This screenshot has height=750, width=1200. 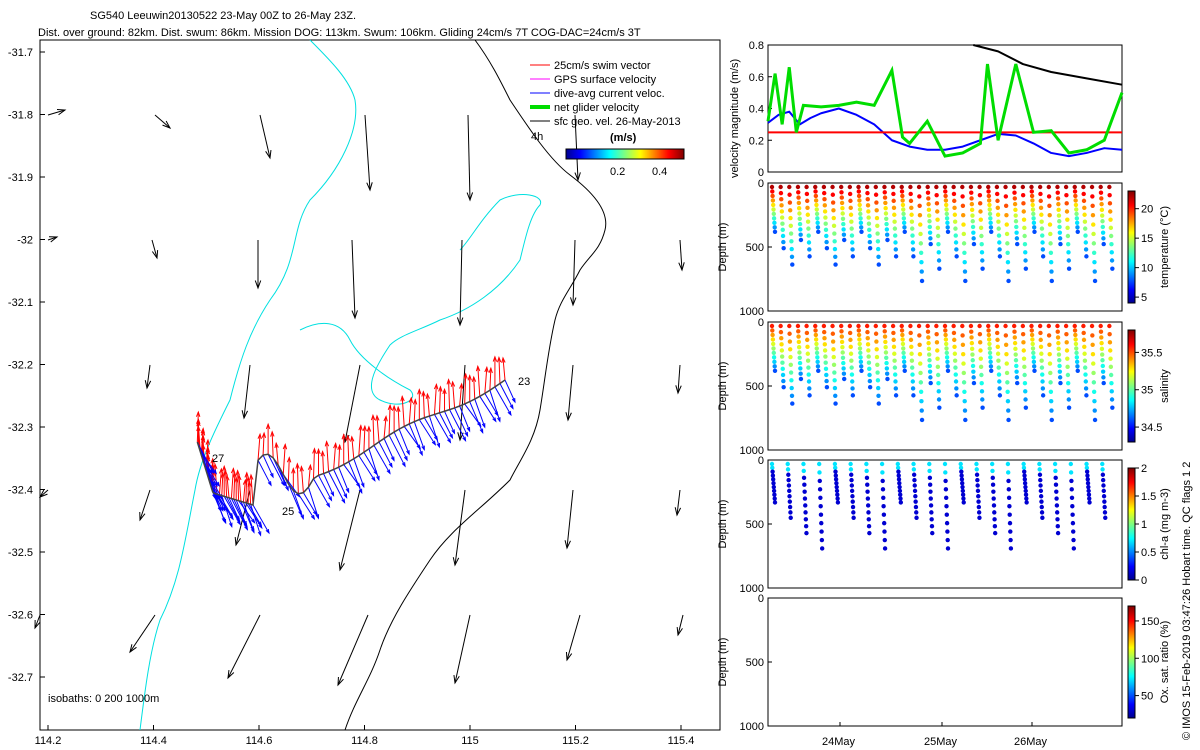 I want to click on depth-ytick-label: 1000, so click(x=752, y=727).